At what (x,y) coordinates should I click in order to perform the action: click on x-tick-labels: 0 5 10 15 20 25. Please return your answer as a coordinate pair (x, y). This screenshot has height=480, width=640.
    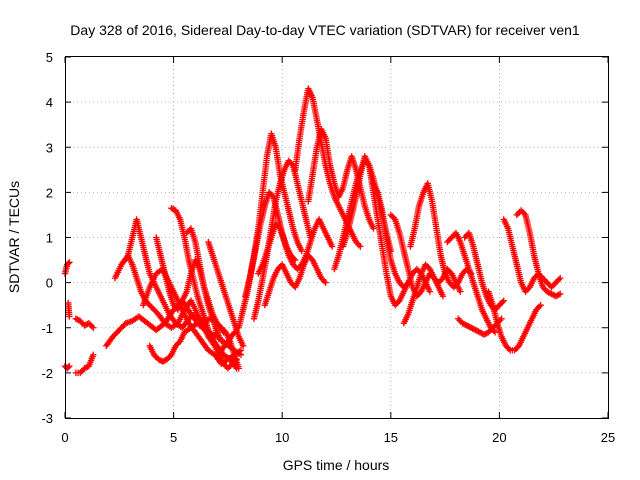
    Looking at the image, I should click on (338, 437).